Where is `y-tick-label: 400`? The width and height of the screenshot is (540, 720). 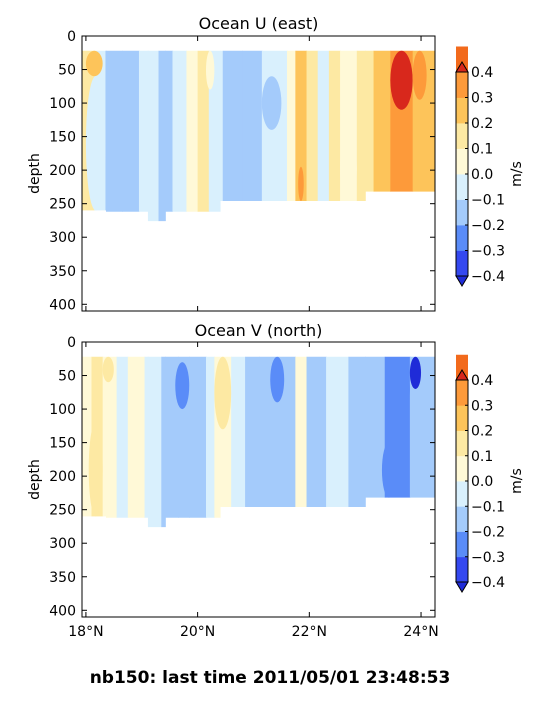 y-tick-label: 400 is located at coordinates (62, 611).